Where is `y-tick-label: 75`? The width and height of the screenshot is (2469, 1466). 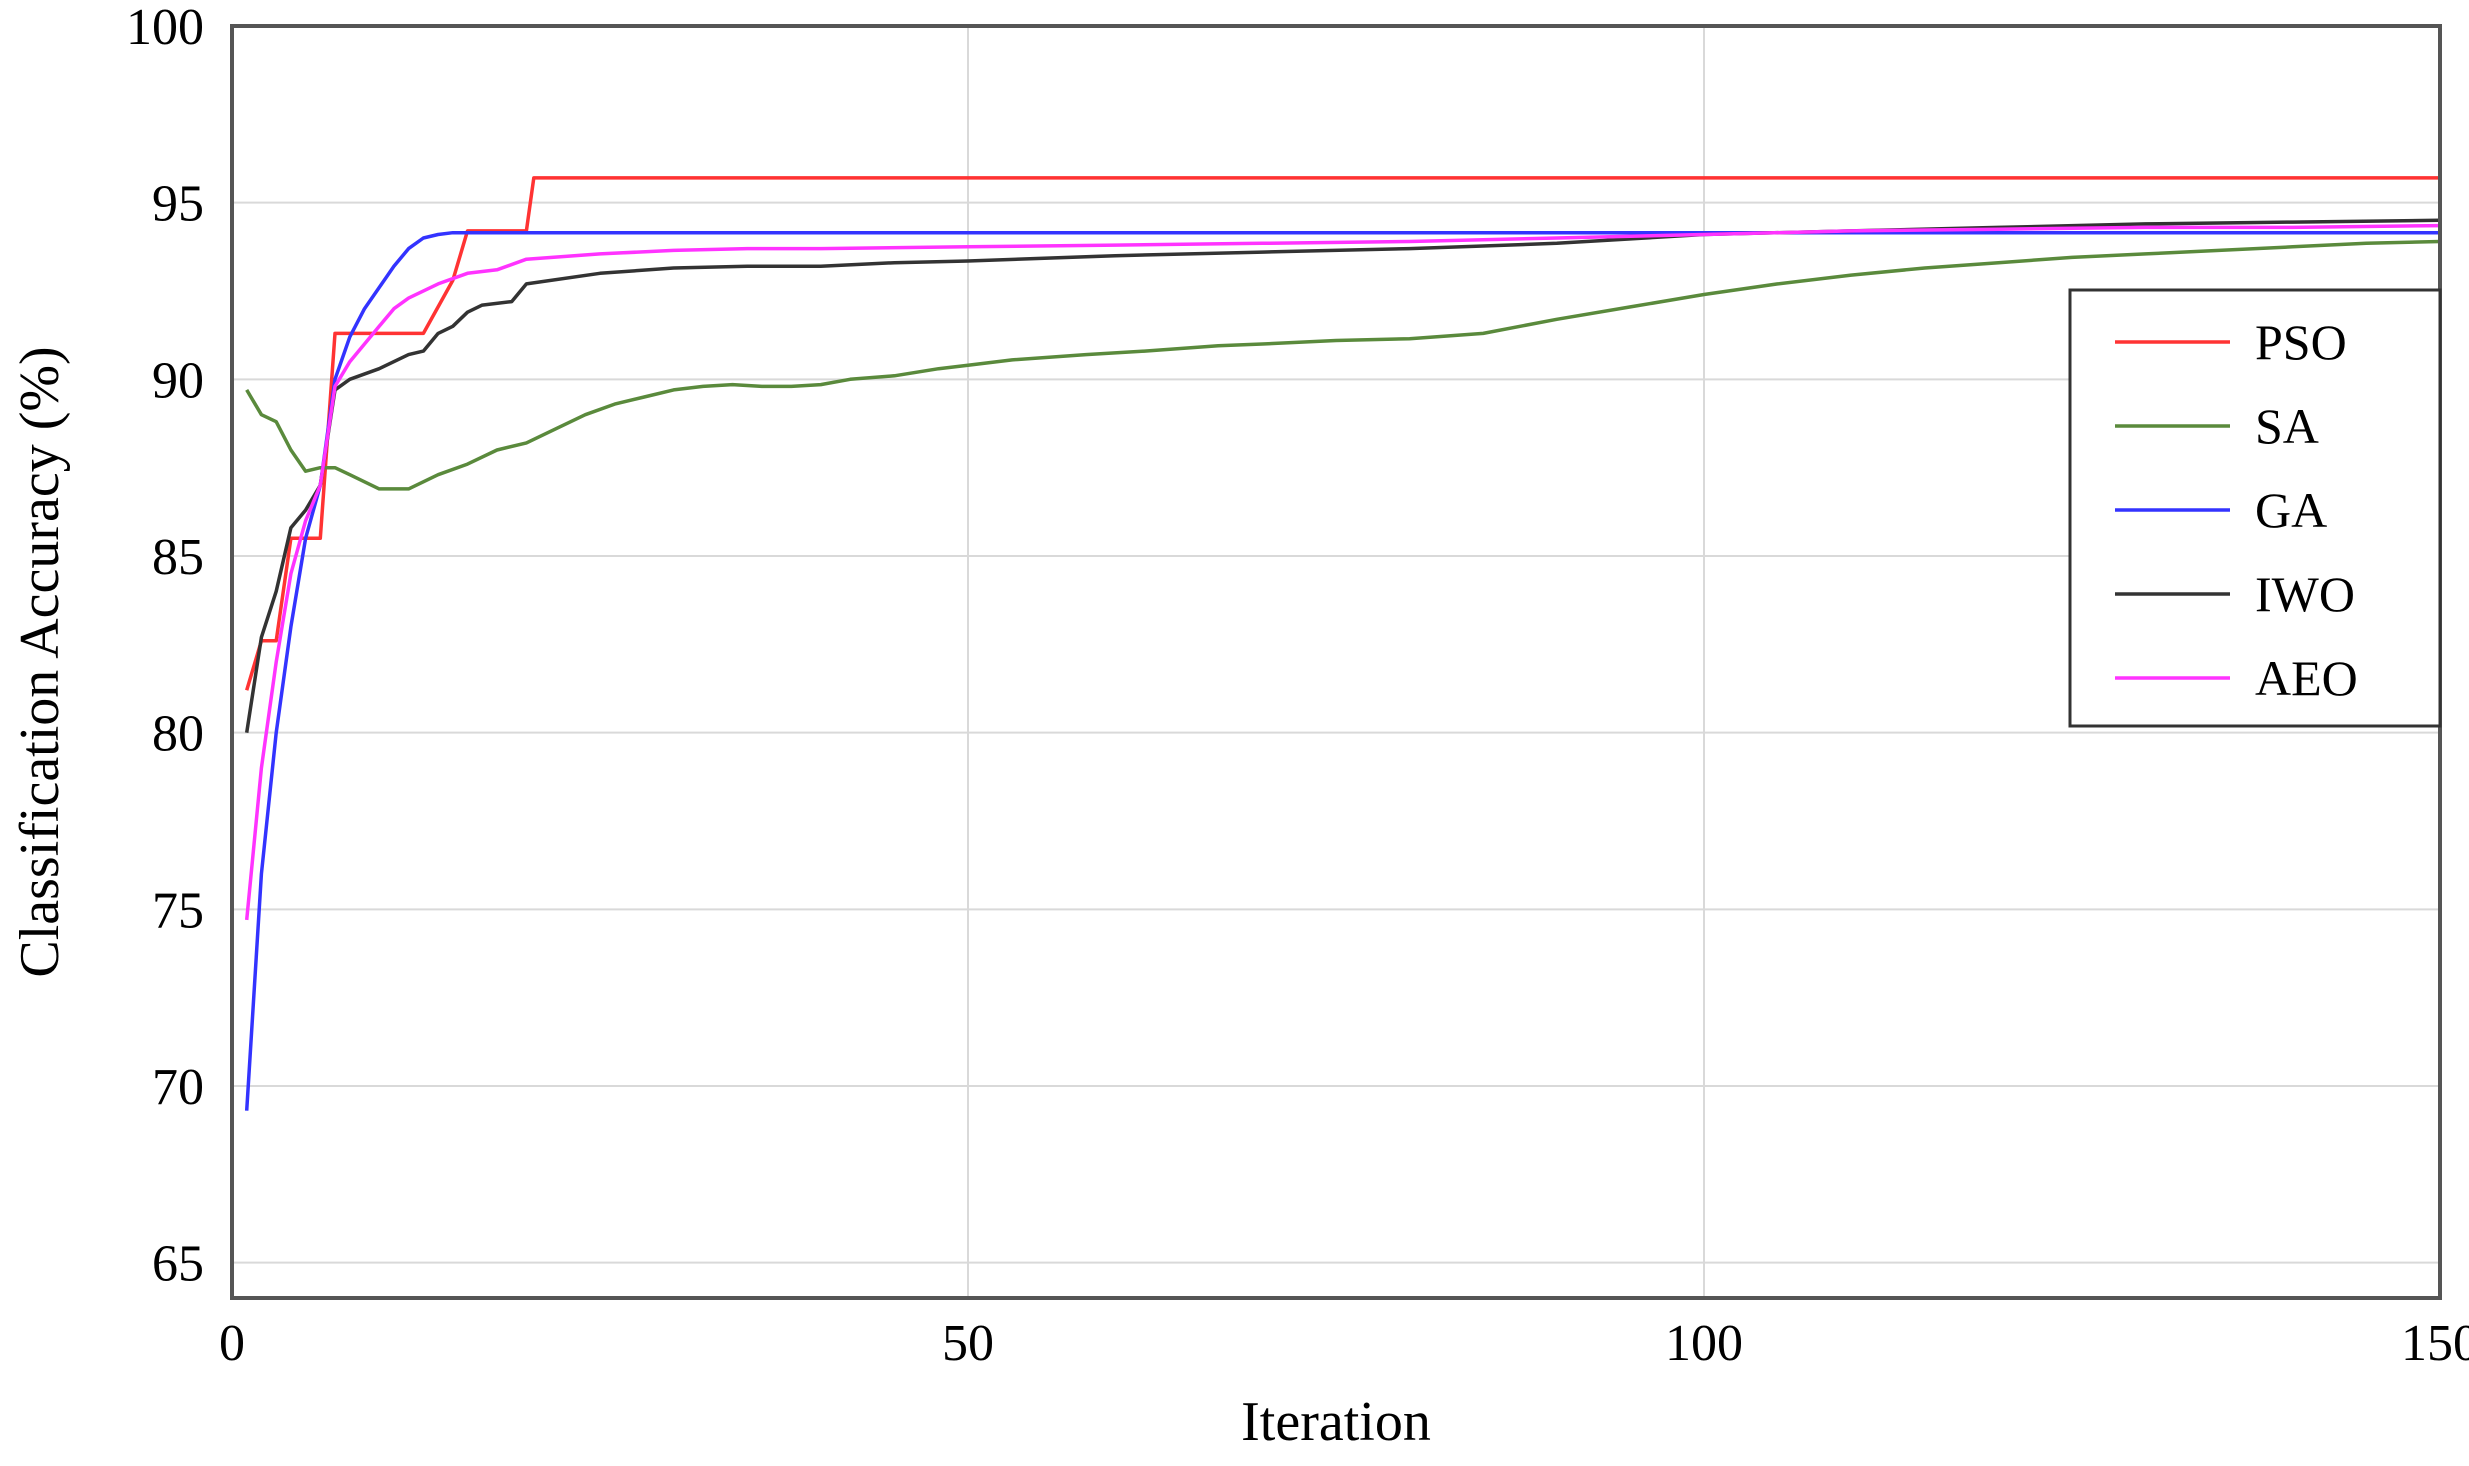
y-tick-label: 75 is located at coordinates (178, 910).